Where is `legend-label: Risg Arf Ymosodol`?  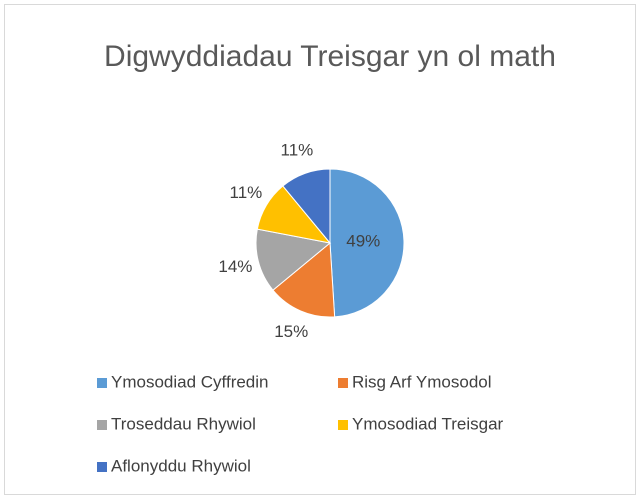 legend-label: Risg Arf Ymosodol is located at coordinates (422, 381).